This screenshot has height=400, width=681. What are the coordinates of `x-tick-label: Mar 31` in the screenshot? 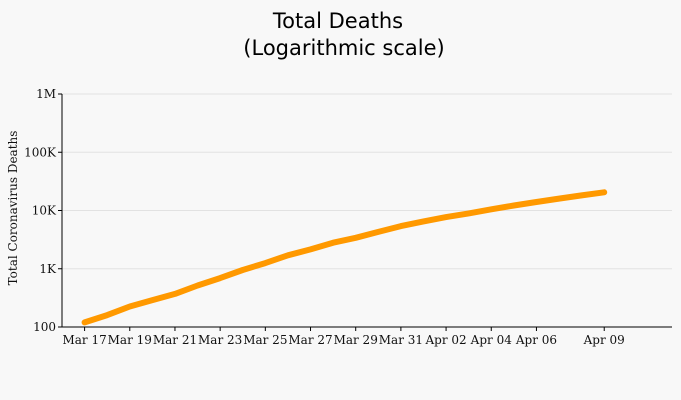 It's located at (401, 340).